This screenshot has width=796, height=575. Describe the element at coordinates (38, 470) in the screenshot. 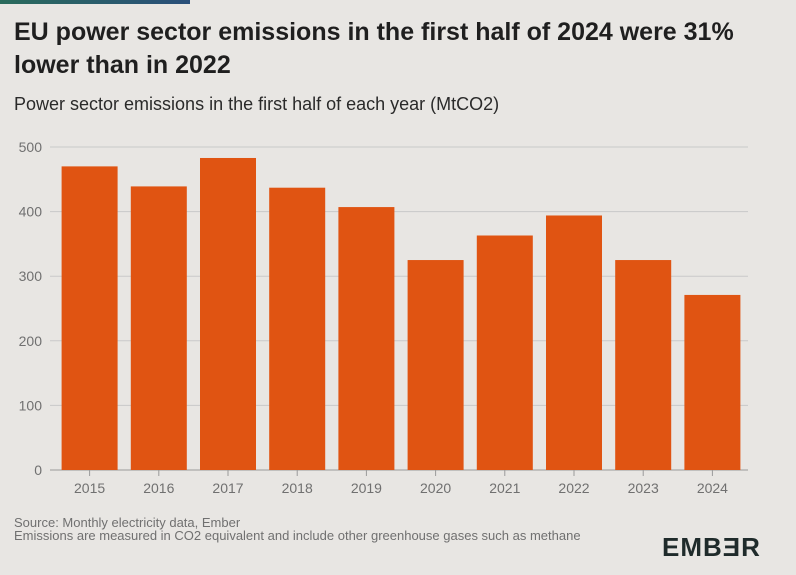

I see `y-tick-label: 0` at that location.